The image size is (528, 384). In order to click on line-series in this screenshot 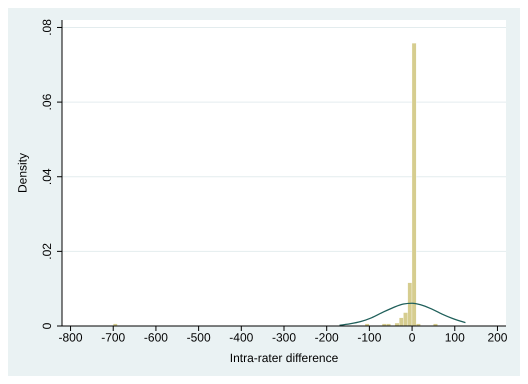, I will do `click(402, 314)`.